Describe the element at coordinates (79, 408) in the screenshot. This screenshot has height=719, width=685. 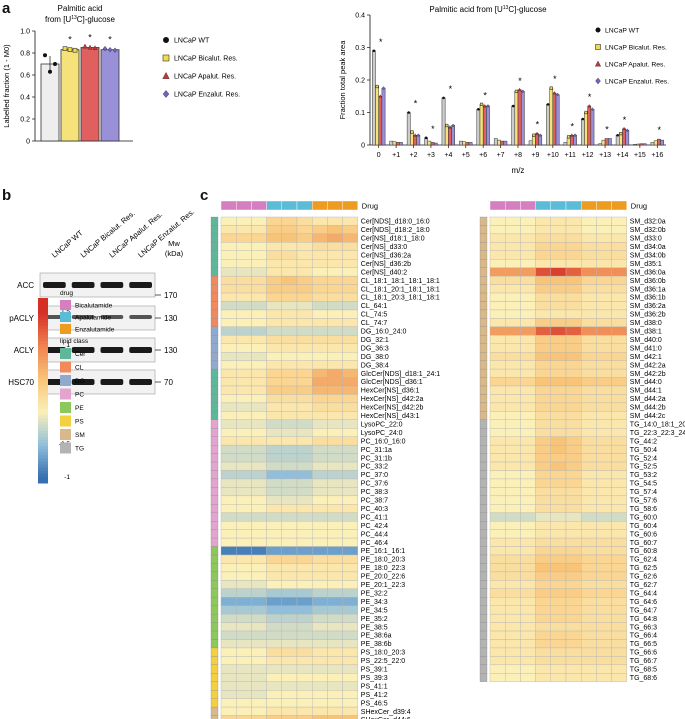
I see `class-legend-label: PE` at that location.